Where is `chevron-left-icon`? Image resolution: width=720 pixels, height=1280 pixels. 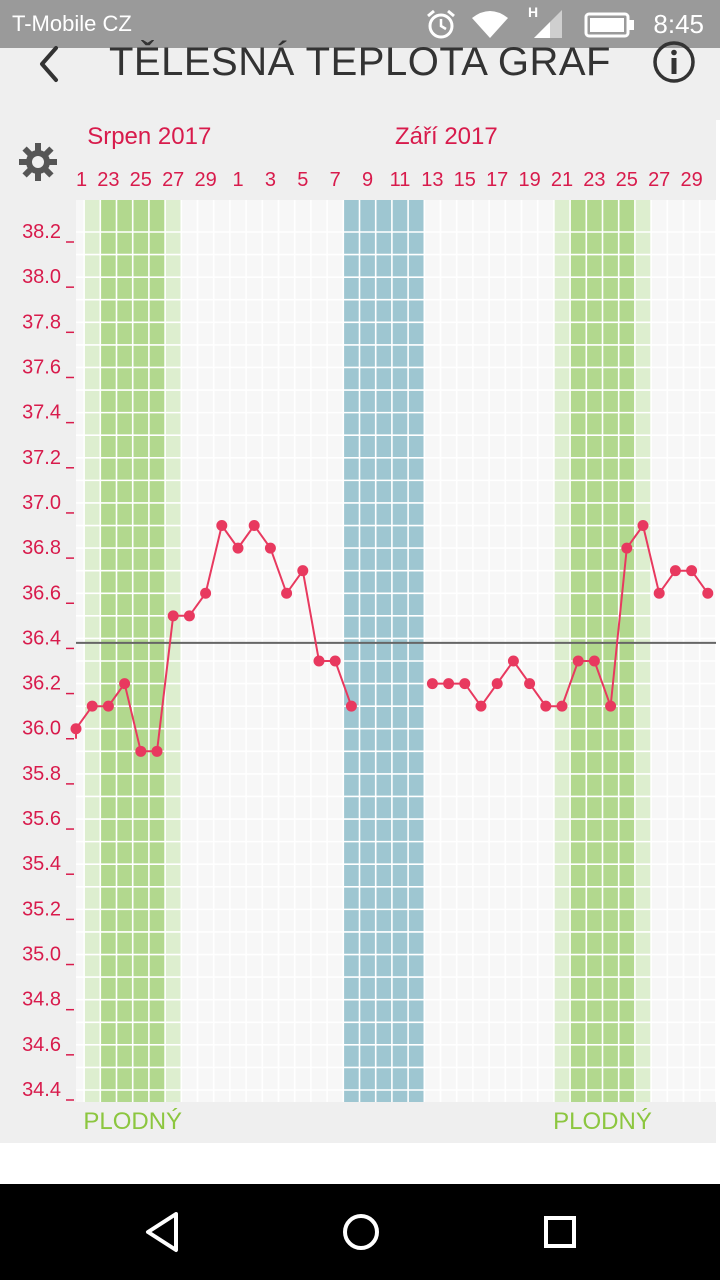 chevron-left-icon is located at coordinates (50, 64).